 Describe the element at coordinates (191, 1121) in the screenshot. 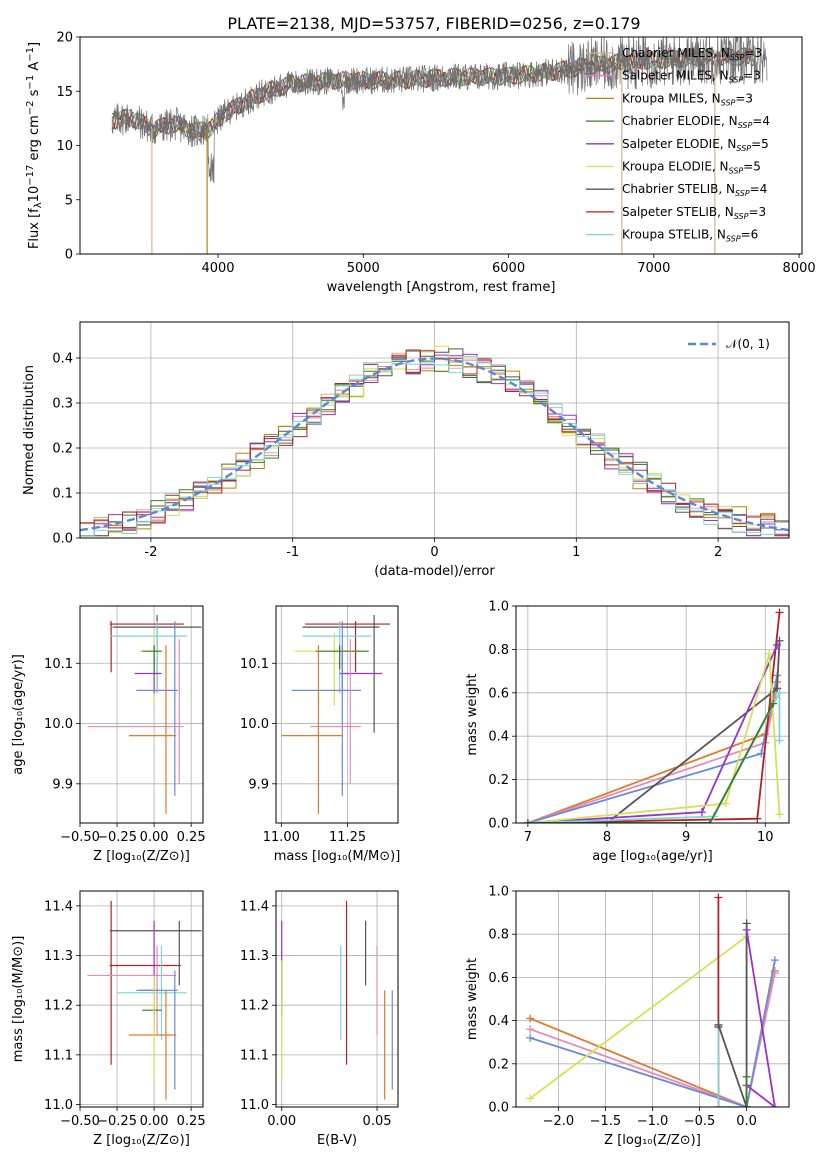

I see `x-tick-label: 0.25` at that location.